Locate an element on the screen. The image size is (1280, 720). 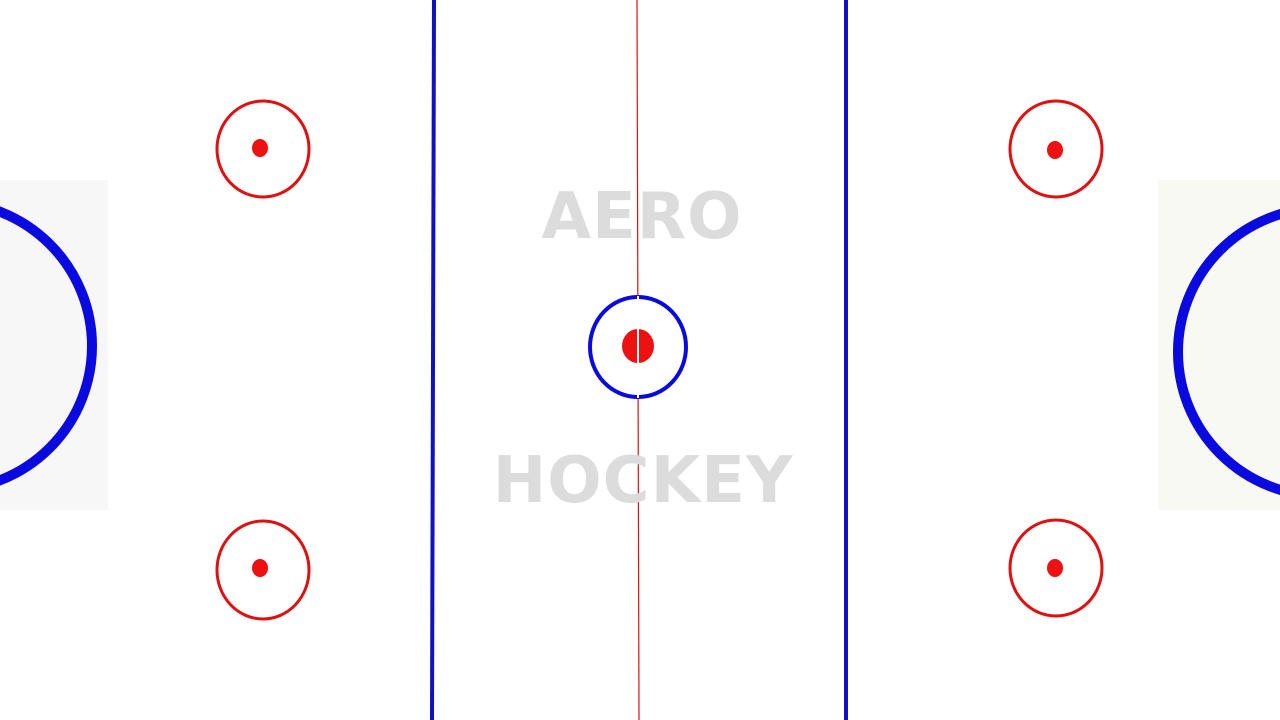
left-goal-crease is located at coordinates (48, 346).